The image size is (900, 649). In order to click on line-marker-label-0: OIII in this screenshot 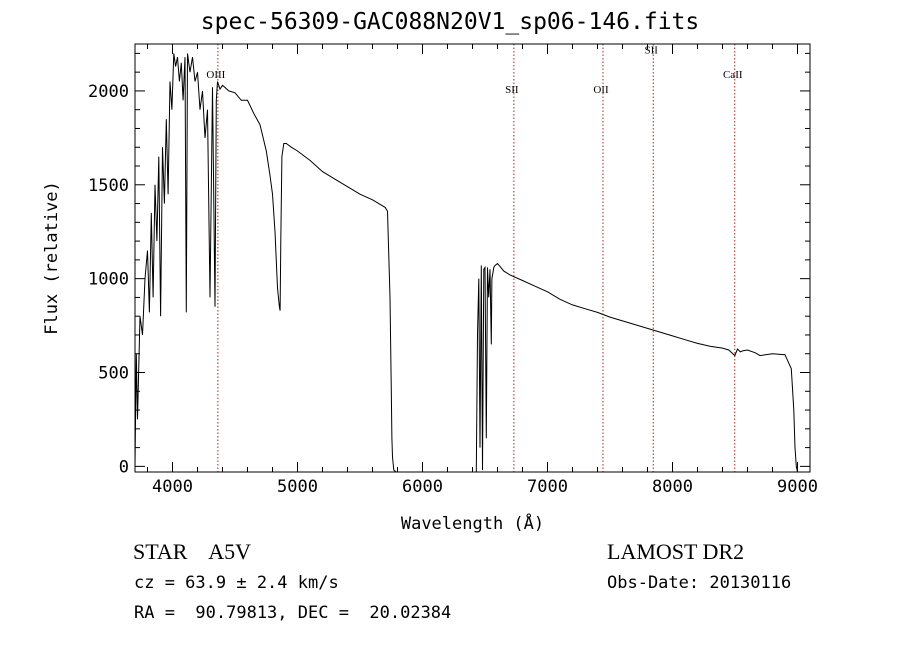, I will do `click(215, 75)`.